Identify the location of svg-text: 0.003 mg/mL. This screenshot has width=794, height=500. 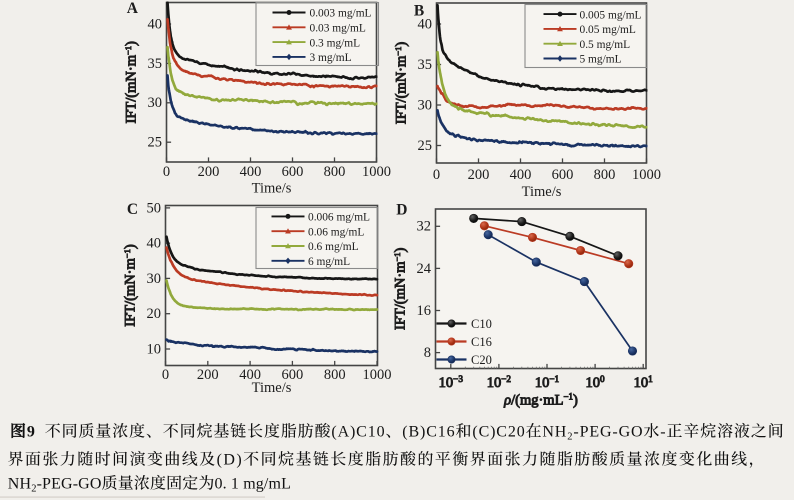
(341, 14).